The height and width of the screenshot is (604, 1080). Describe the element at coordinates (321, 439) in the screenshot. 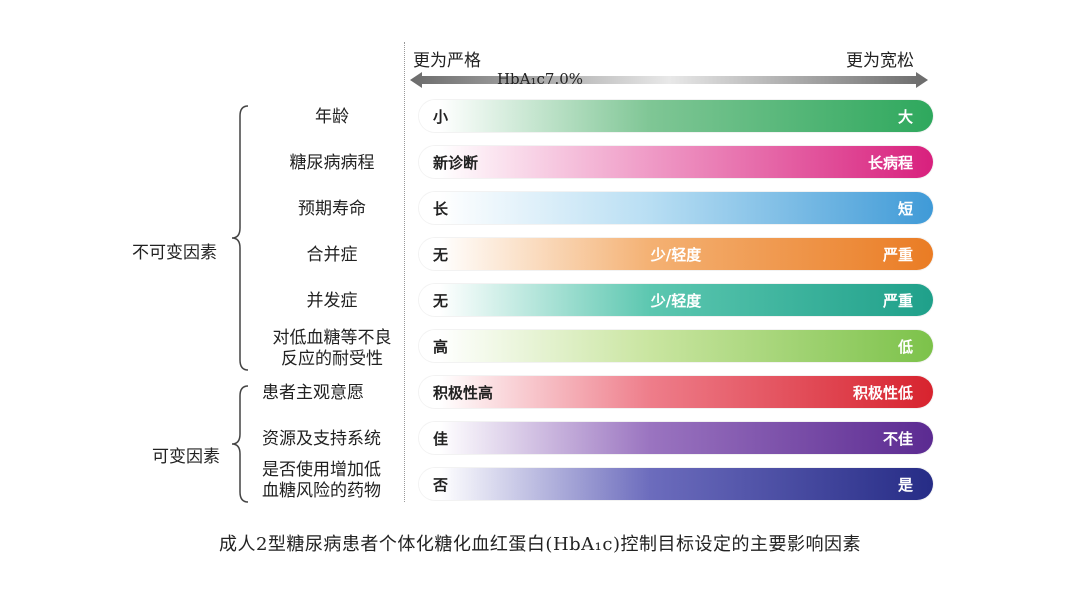

I see `row-label-line: 资源及支持系统` at that location.